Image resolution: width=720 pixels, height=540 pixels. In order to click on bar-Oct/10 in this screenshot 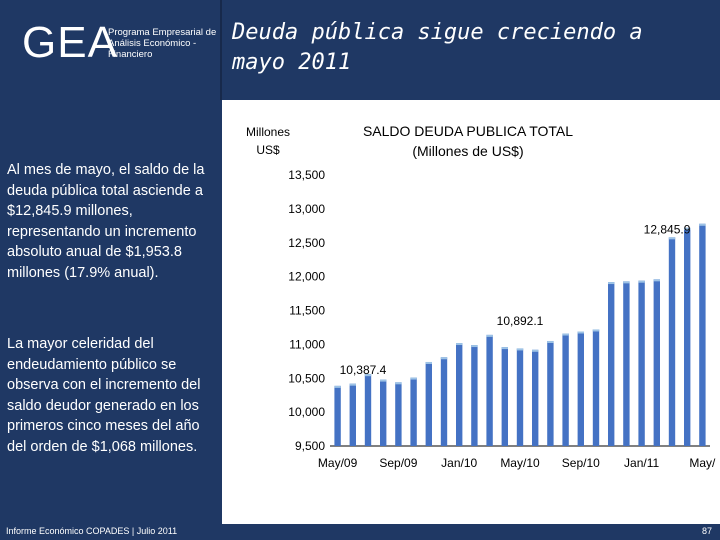, I will do `click(596, 387)`.